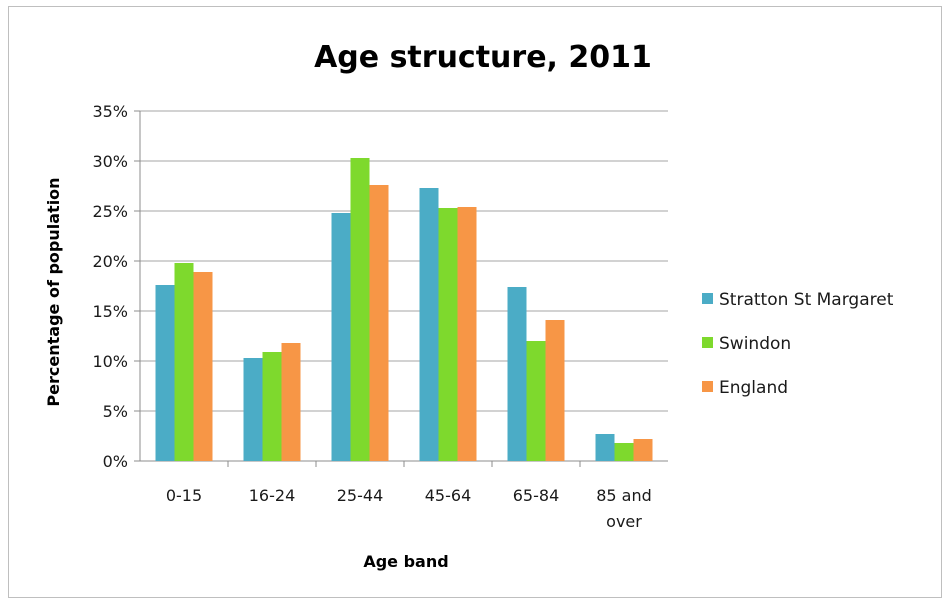 This screenshot has width=944, height=601. What do you see at coordinates (115, 411) in the screenshot?
I see `y-tick-label: 5%` at bounding box center [115, 411].